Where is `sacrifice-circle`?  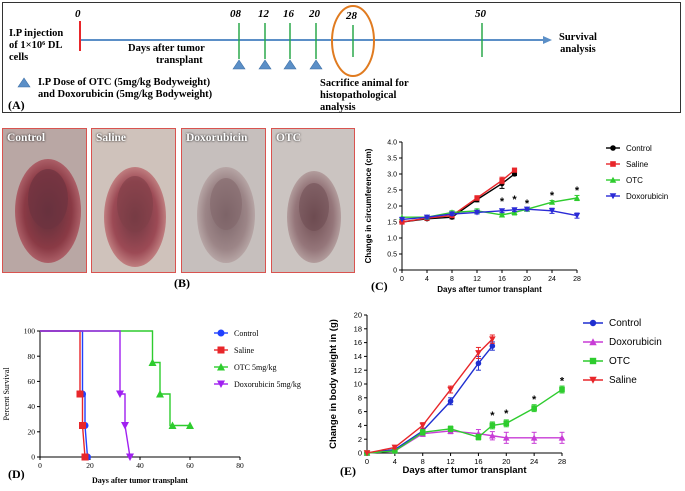 sacrifice-circle is located at coordinates (353, 41).